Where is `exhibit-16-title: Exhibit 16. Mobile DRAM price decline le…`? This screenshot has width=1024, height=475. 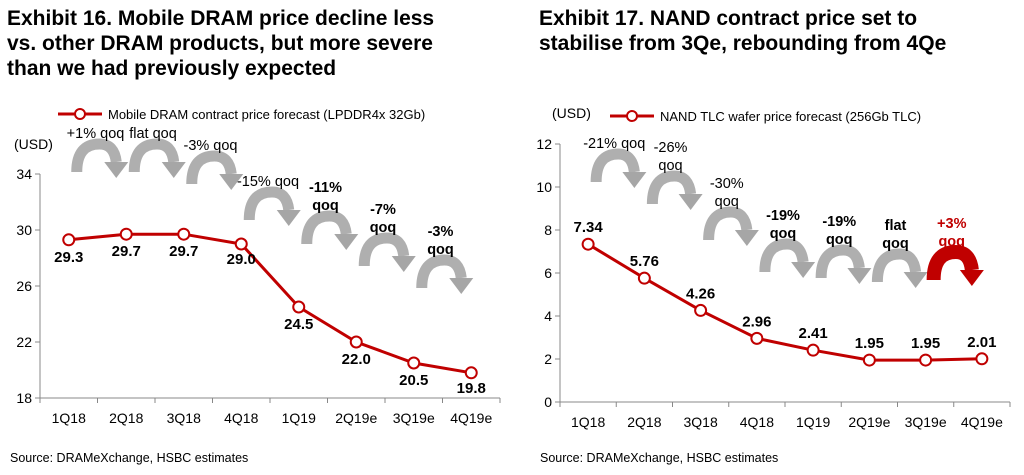 exhibit-16-title: Exhibit 16. Mobile DRAM price decline le… is located at coordinates (220, 43).